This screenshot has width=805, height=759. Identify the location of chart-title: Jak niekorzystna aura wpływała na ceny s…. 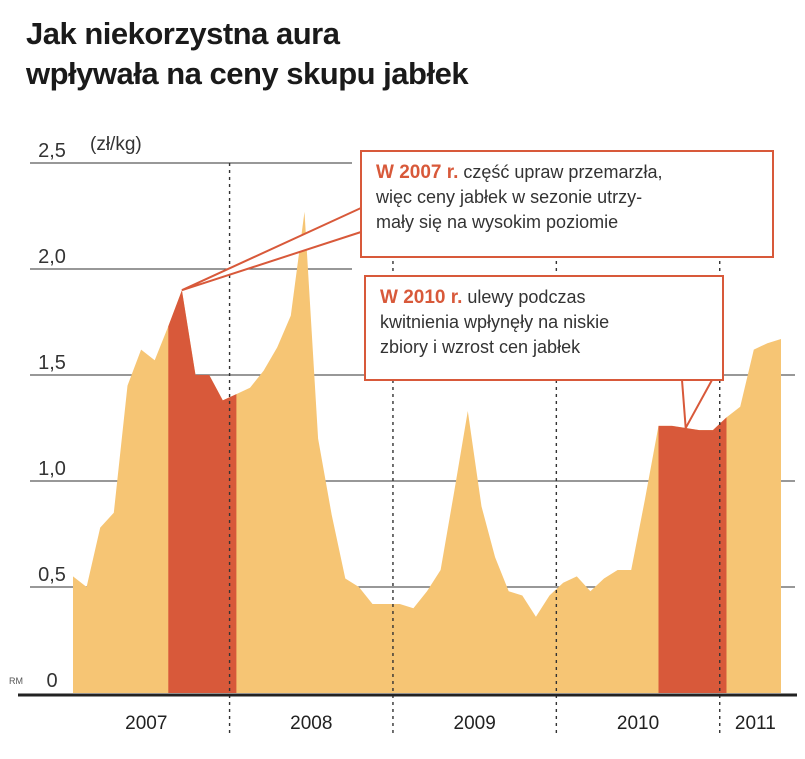
(247, 54).